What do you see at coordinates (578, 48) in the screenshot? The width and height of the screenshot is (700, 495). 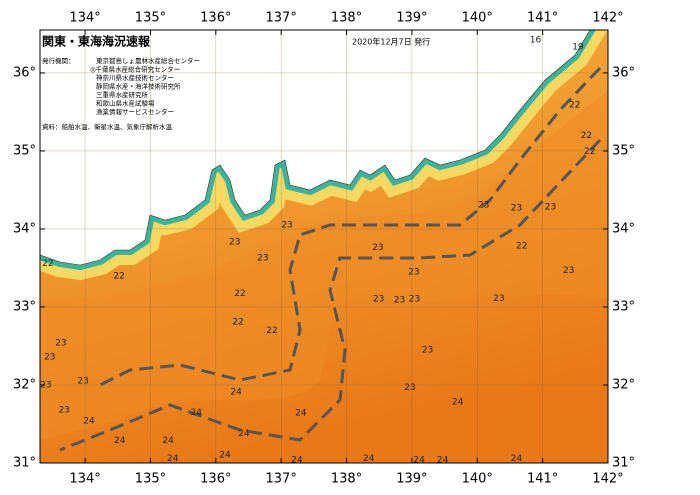 I see `isotherm-label: 19` at bounding box center [578, 48].